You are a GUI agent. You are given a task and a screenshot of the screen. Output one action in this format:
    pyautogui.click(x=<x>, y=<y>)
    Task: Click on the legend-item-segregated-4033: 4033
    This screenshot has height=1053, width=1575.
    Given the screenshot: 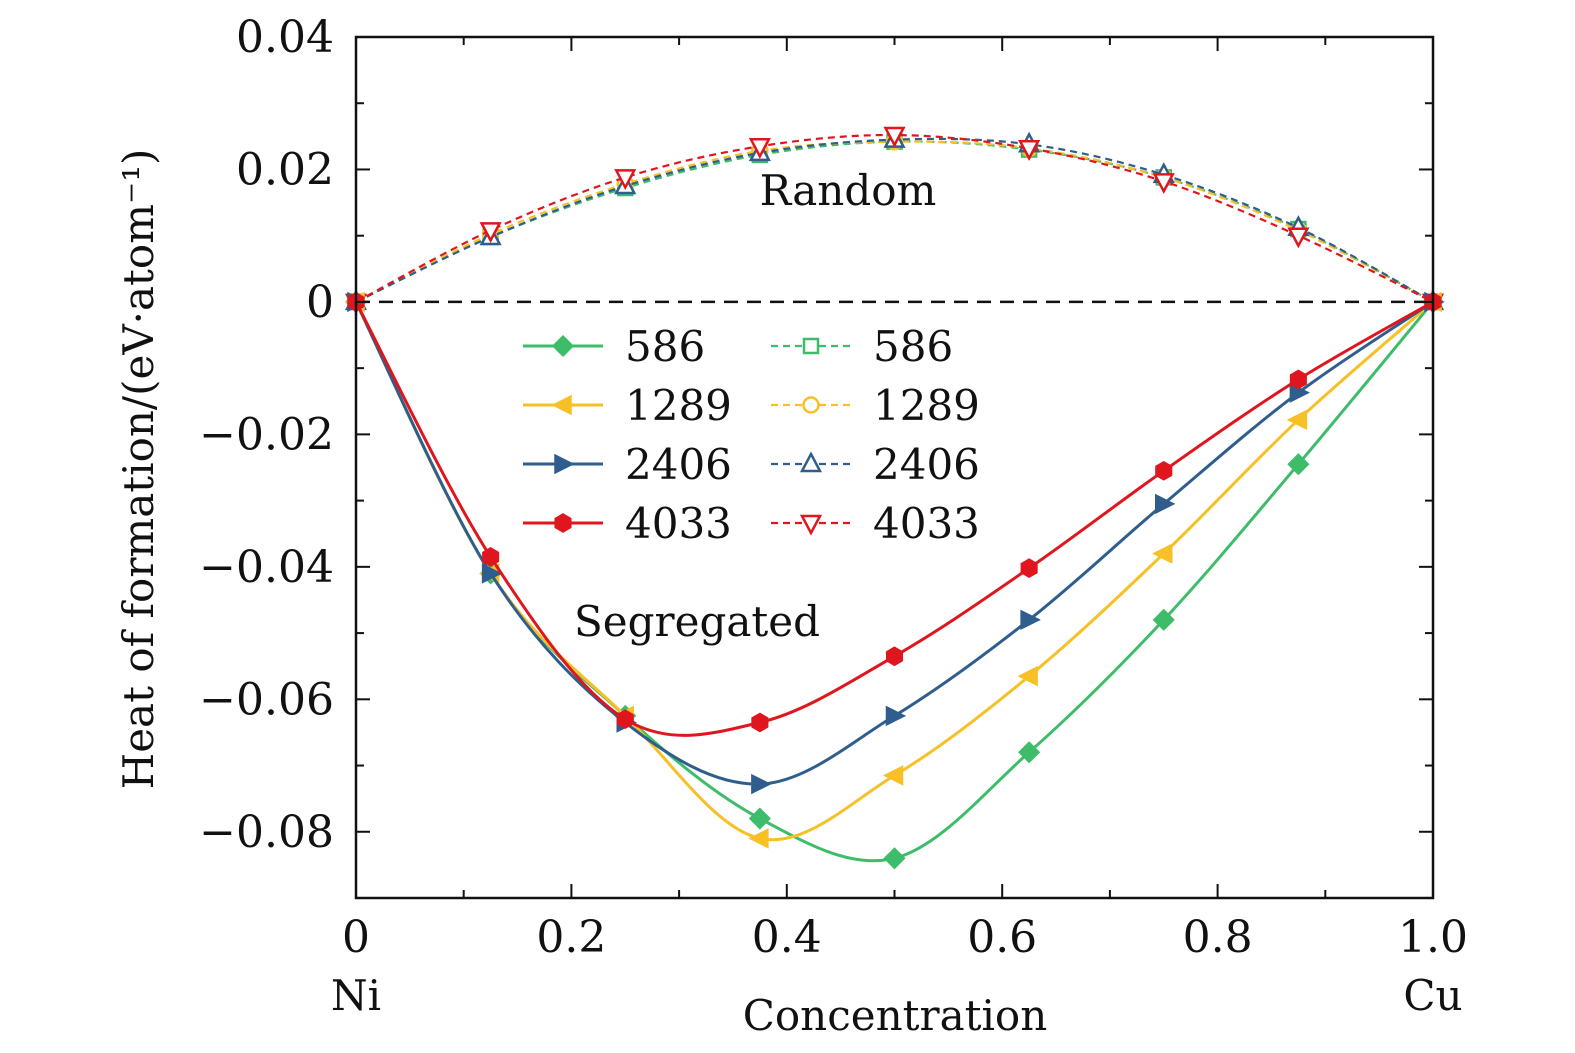 What is the action you would take?
    pyautogui.click(x=627, y=523)
    